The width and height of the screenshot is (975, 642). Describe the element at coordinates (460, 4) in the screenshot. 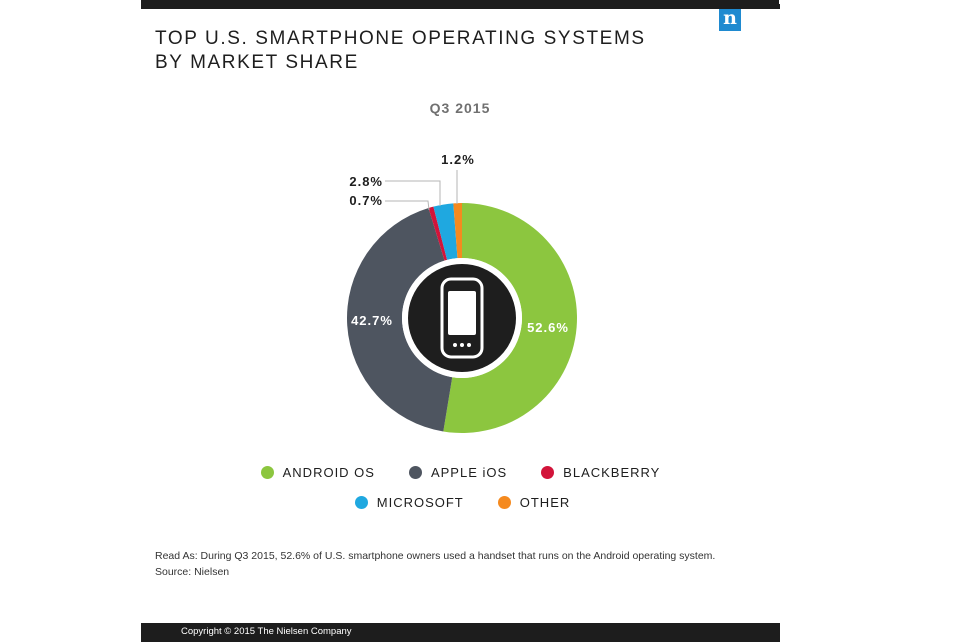

I see `top-bar` at that location.